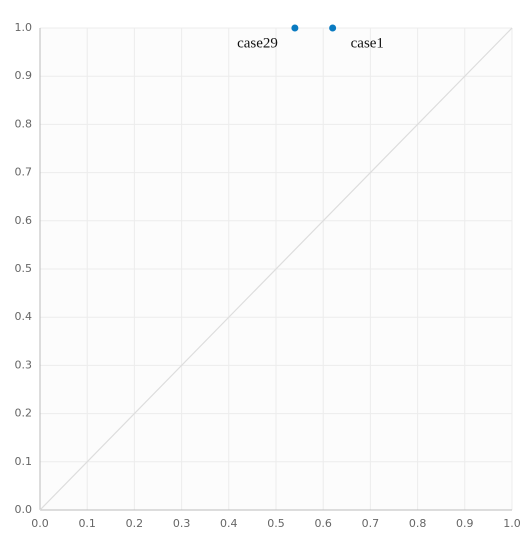  What do you see at coordinates (24, 172) in the screenshot?
I see `y-tick-label: 0.7` at bounding box center [24, 172].